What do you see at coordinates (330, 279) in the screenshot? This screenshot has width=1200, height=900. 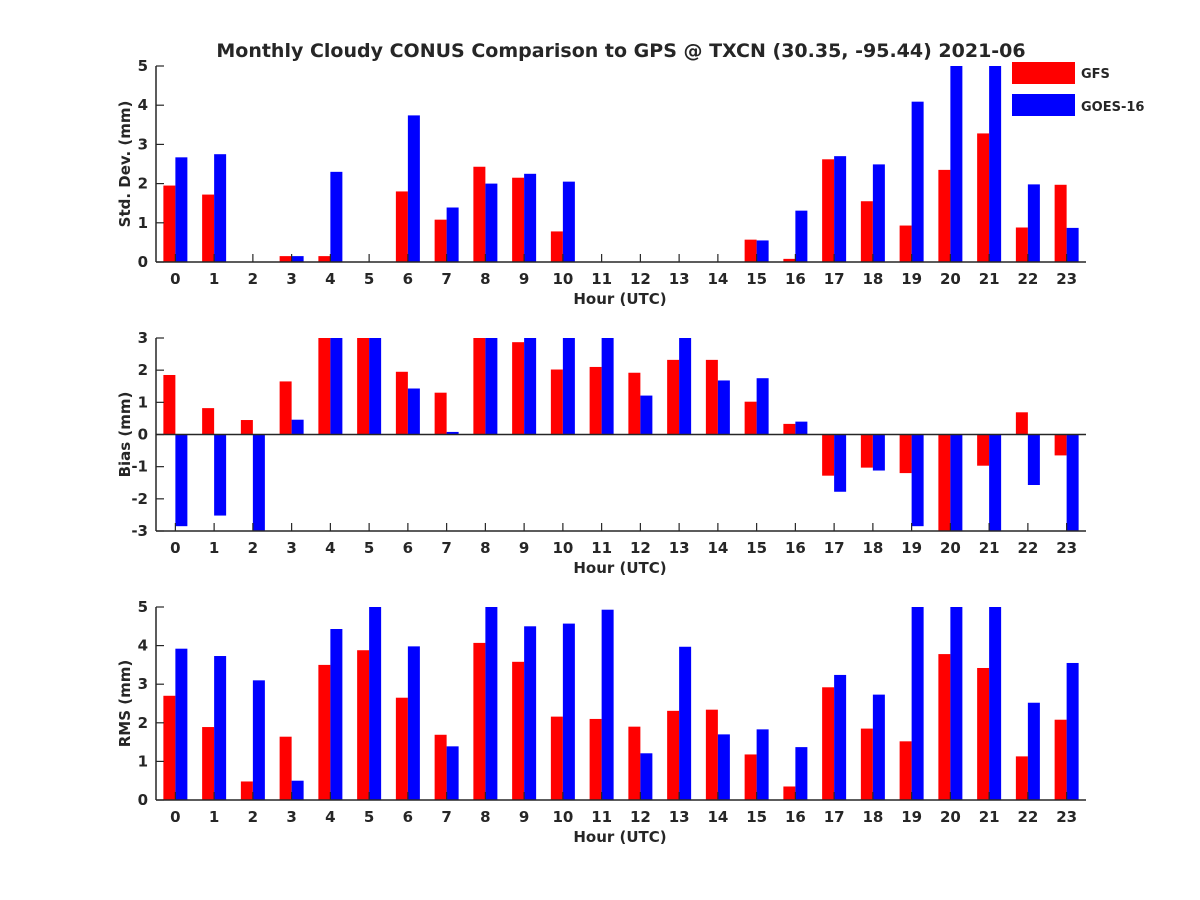 I see `std-dev-xtick-label: 4` at bounding box center [330, 279].